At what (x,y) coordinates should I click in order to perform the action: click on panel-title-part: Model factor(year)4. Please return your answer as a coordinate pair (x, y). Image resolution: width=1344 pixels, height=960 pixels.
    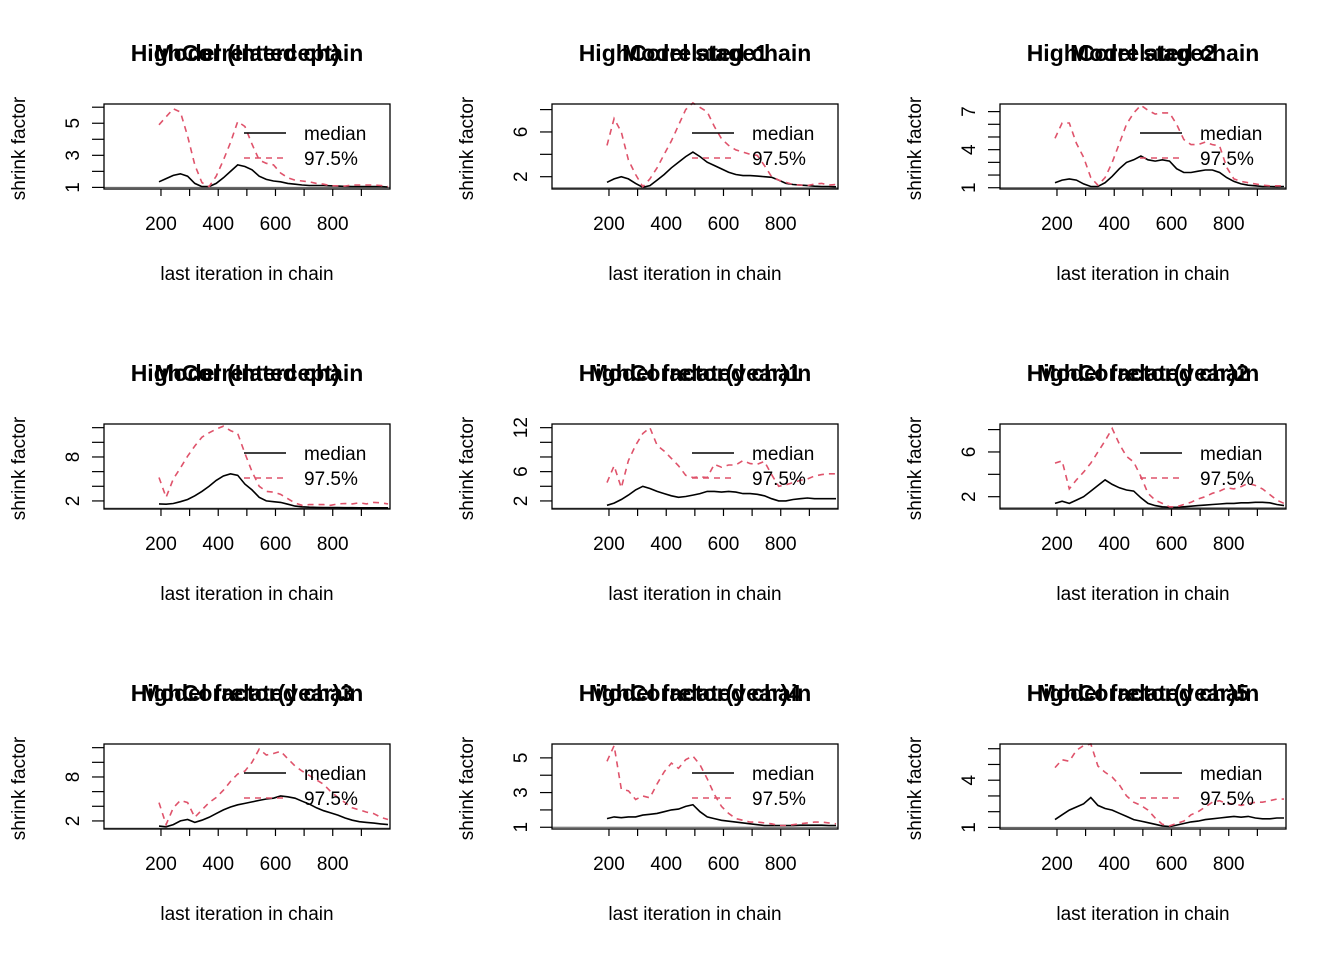
    Looking at the image, I should click on (695, 693).